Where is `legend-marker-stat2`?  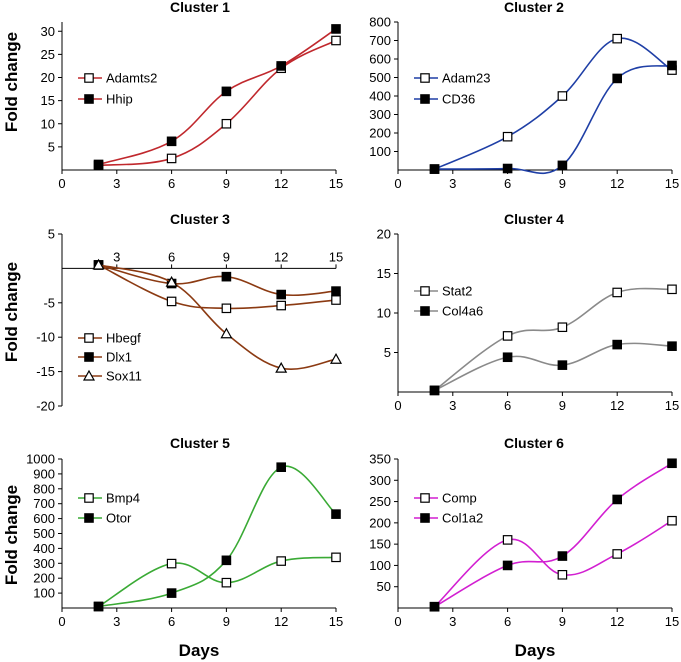
legend-marker-stat2 is located at coordinates (425, 291).